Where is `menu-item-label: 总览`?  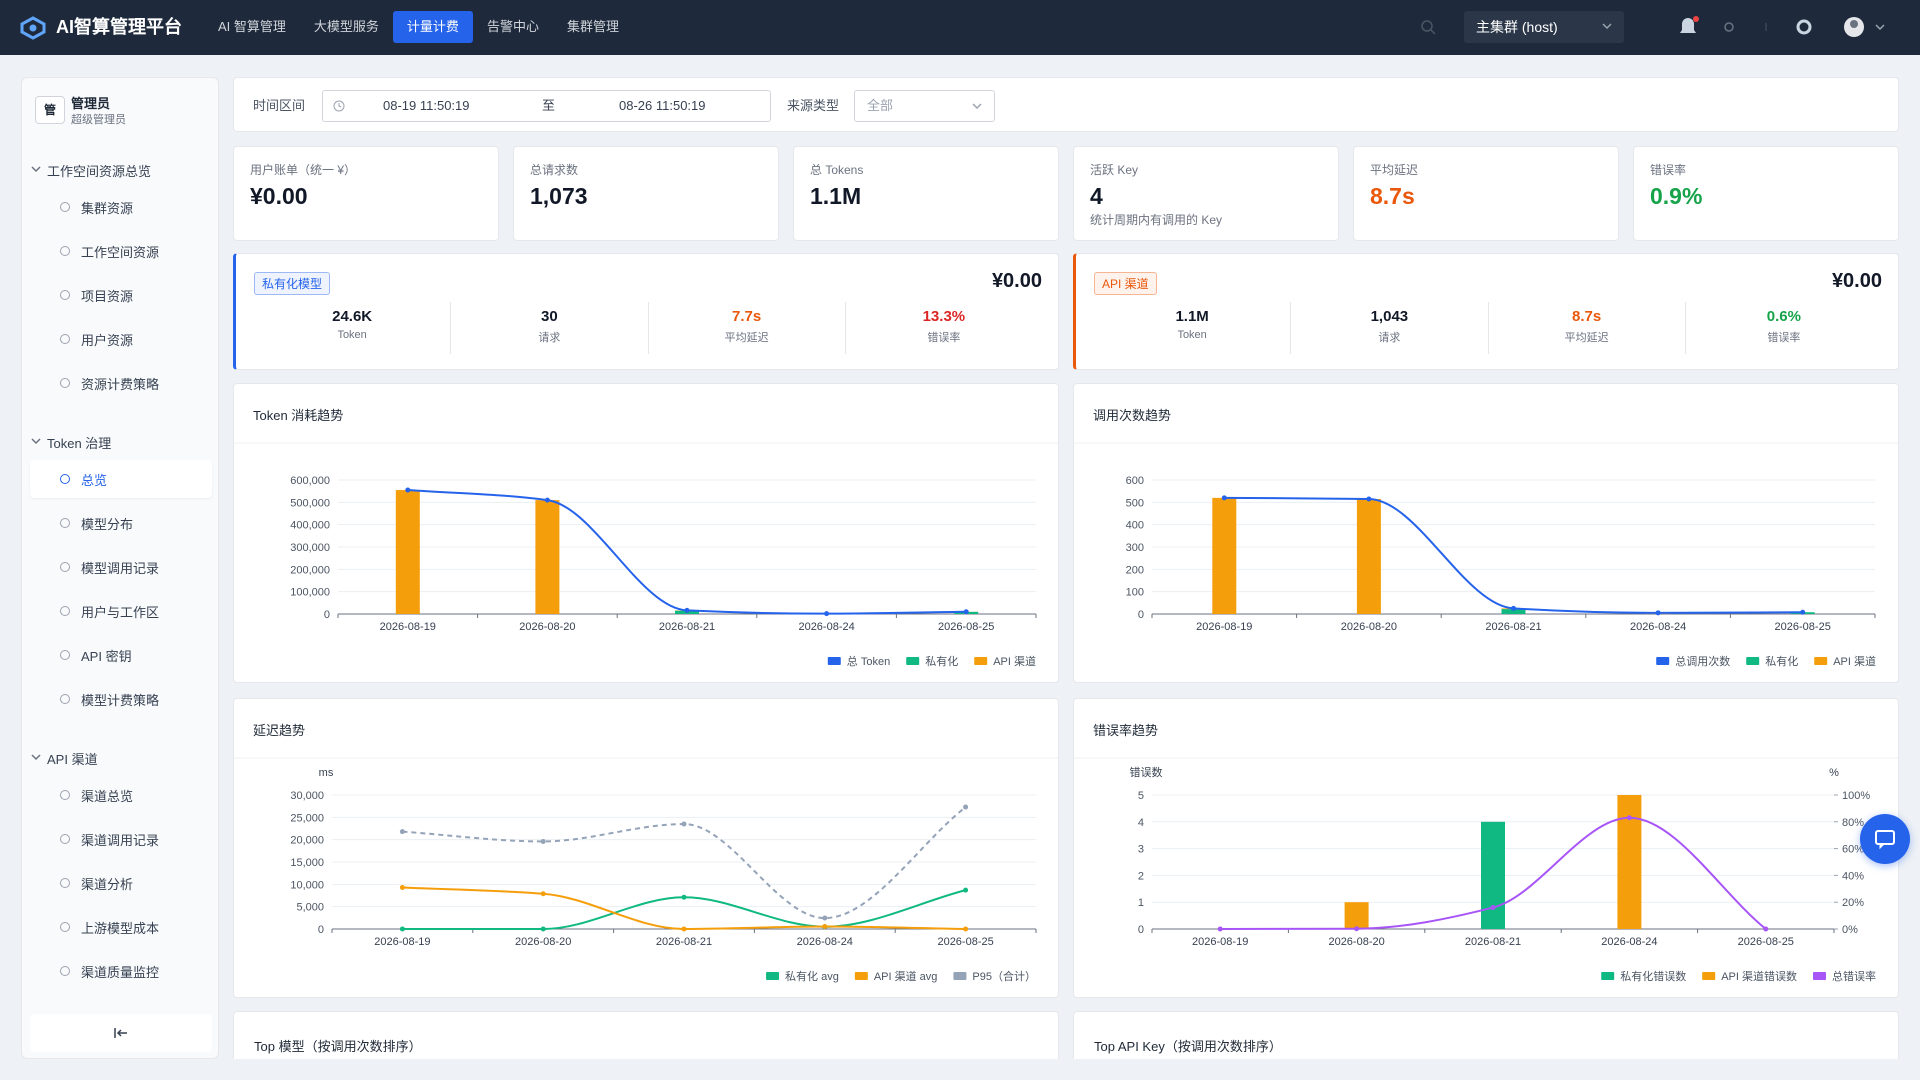 menu-item-label: 总览 is located at coordinates (94, 480).